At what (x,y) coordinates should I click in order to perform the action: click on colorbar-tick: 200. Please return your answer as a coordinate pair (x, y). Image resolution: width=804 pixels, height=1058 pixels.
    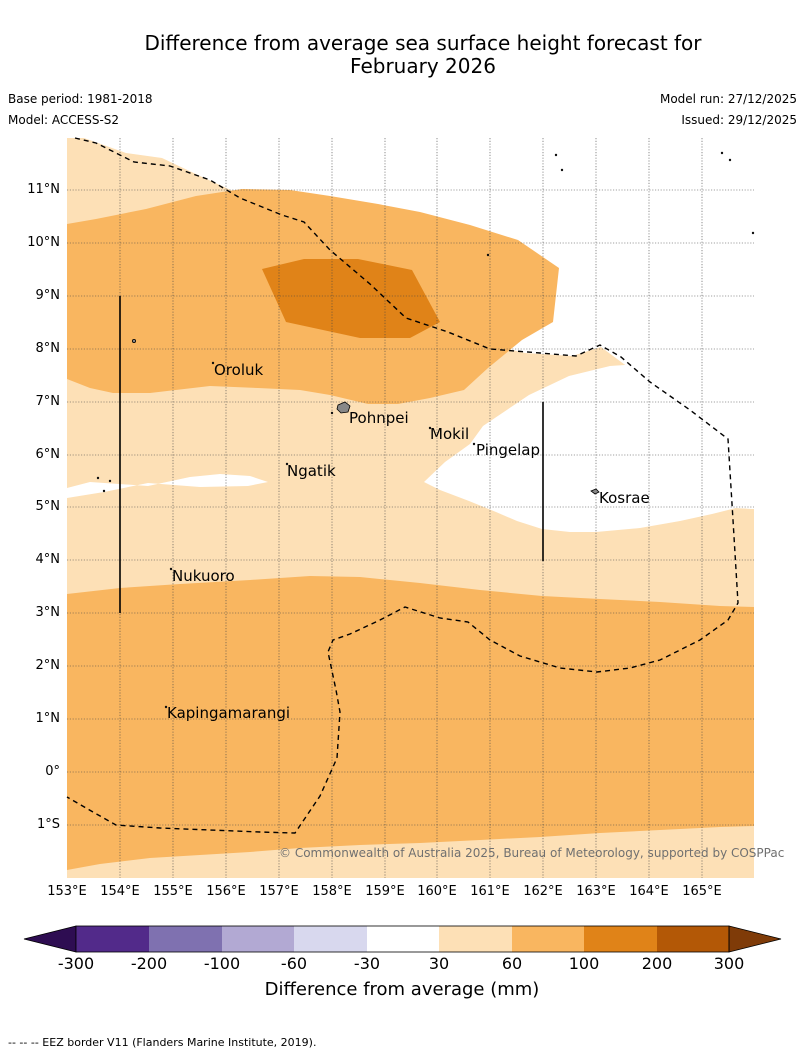
    Looking at the image, I should click on (657, 963).